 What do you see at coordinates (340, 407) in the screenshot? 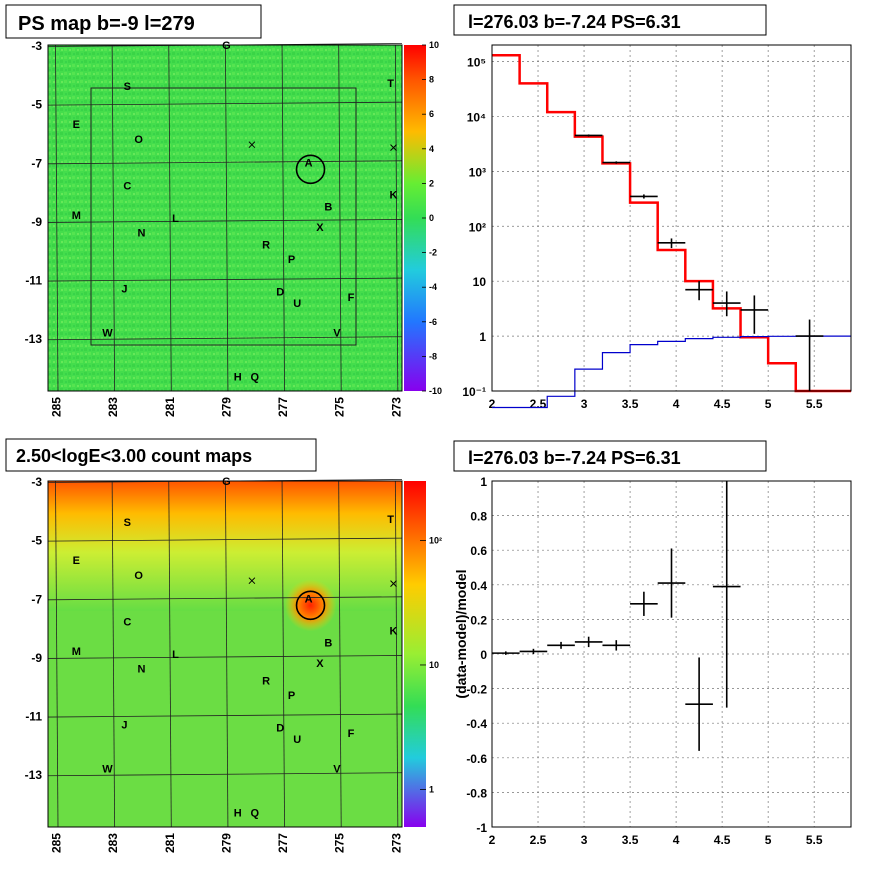
I see `ps-map-l-tick-label: 275` at bounding box center [340, 407].